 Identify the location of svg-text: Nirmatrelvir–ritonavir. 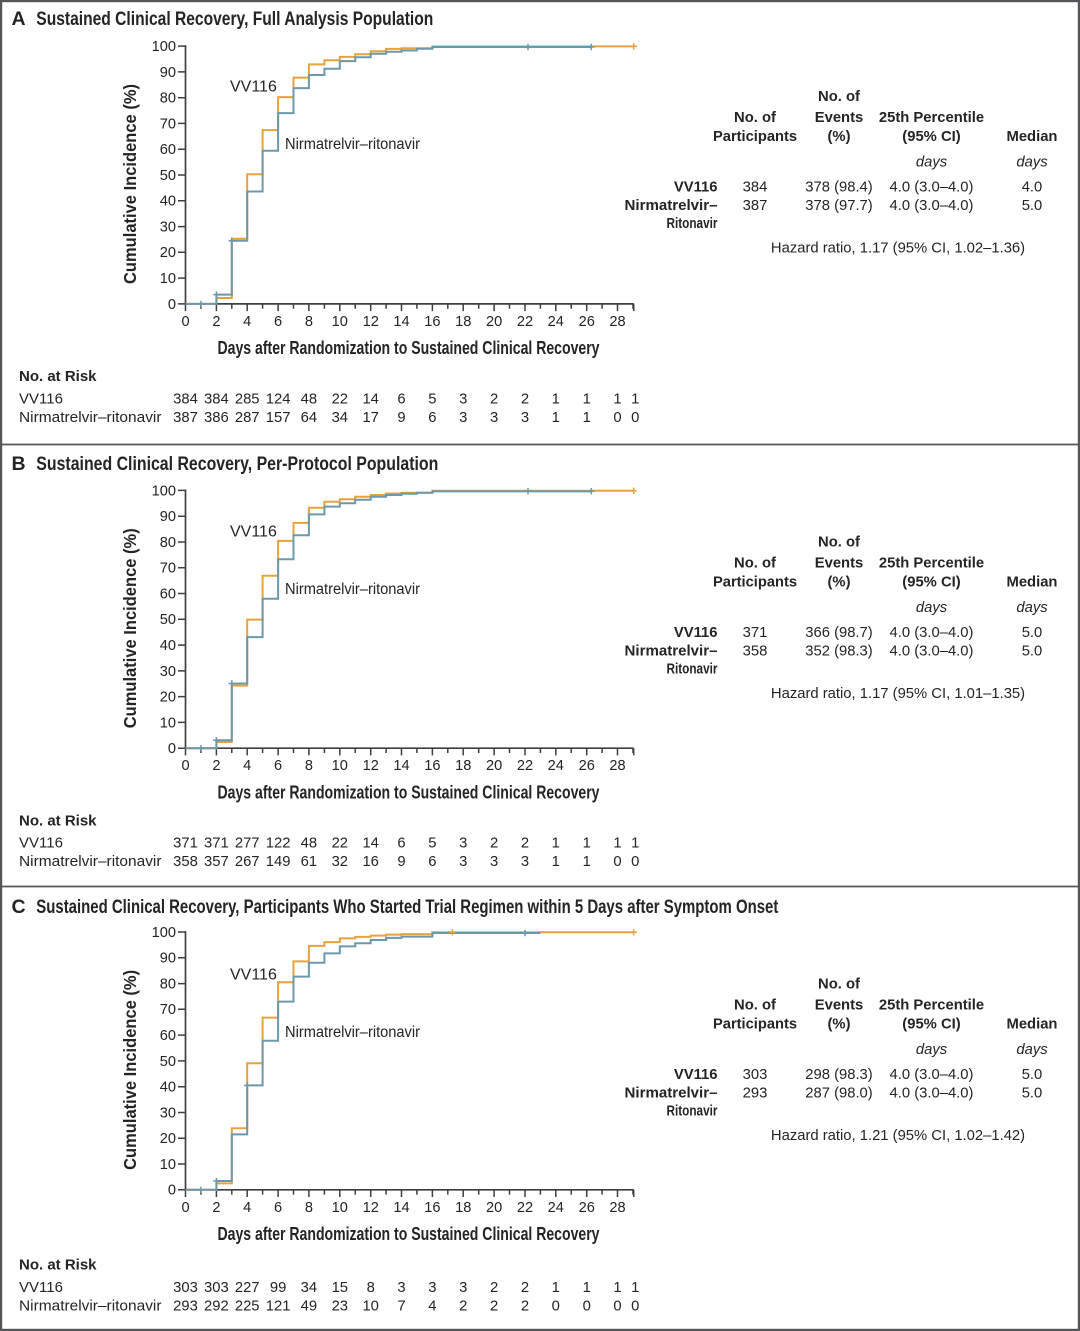
(90, 861).